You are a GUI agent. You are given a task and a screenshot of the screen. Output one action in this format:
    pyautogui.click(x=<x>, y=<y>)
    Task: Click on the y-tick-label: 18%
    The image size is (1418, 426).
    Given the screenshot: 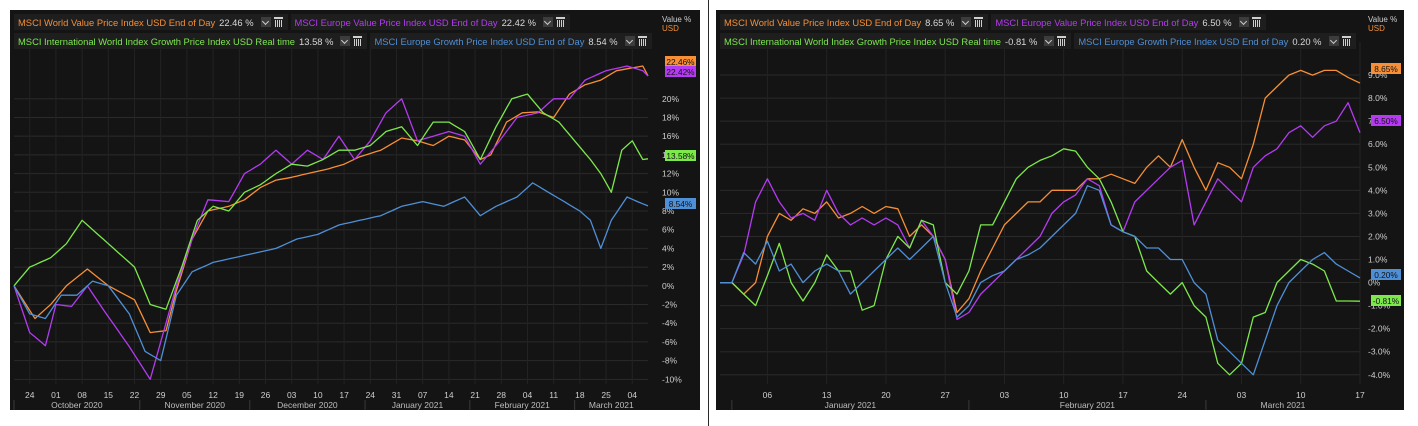 What is the action you would take?
    pyautogui.click(x=670, y=117)
    